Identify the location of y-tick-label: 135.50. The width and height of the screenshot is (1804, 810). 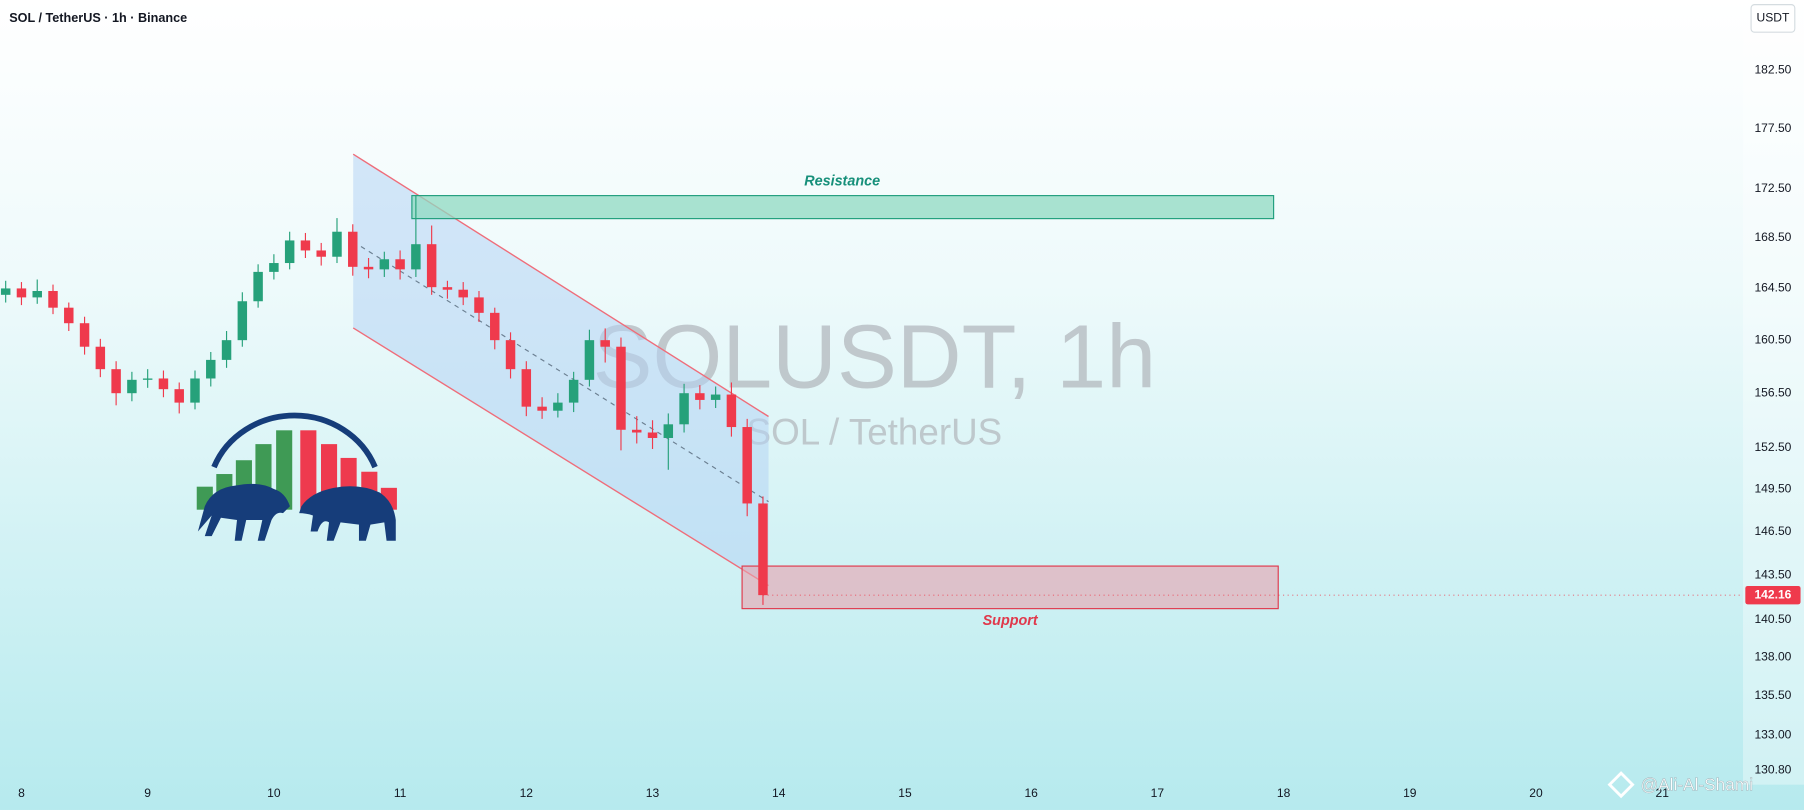
(1772, 695).